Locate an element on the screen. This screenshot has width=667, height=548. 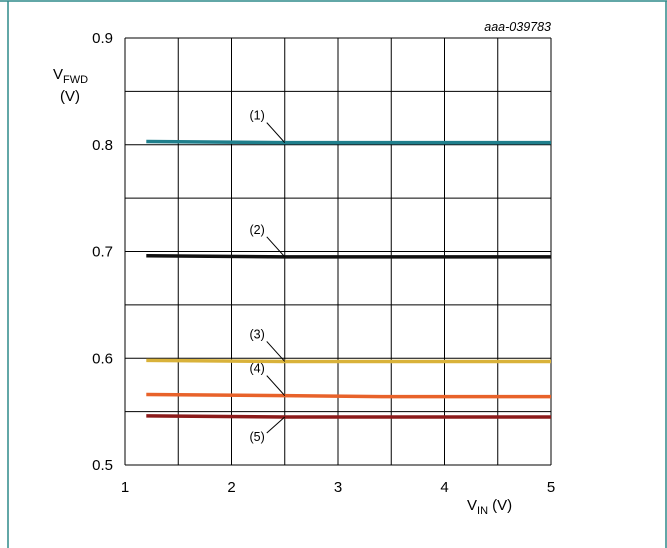
callout-label-2: (2) is located at coordinates (256, 230).